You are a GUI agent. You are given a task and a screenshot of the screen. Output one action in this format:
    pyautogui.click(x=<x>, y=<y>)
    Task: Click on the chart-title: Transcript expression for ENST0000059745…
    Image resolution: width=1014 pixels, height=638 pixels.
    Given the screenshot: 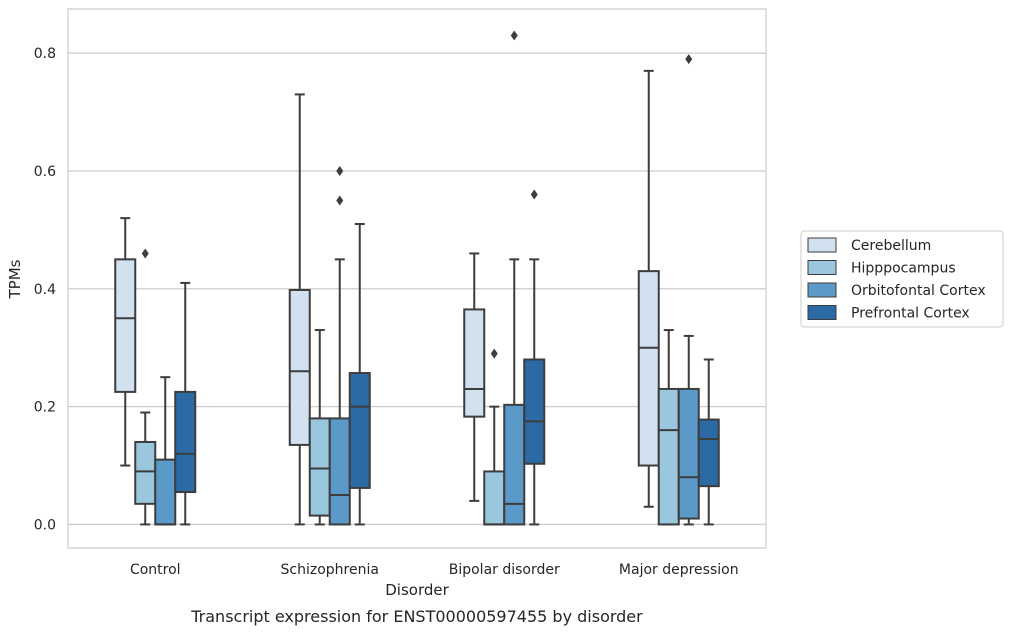 What is the action you would take?
    pyautogui.click(x=416, y=616)
    